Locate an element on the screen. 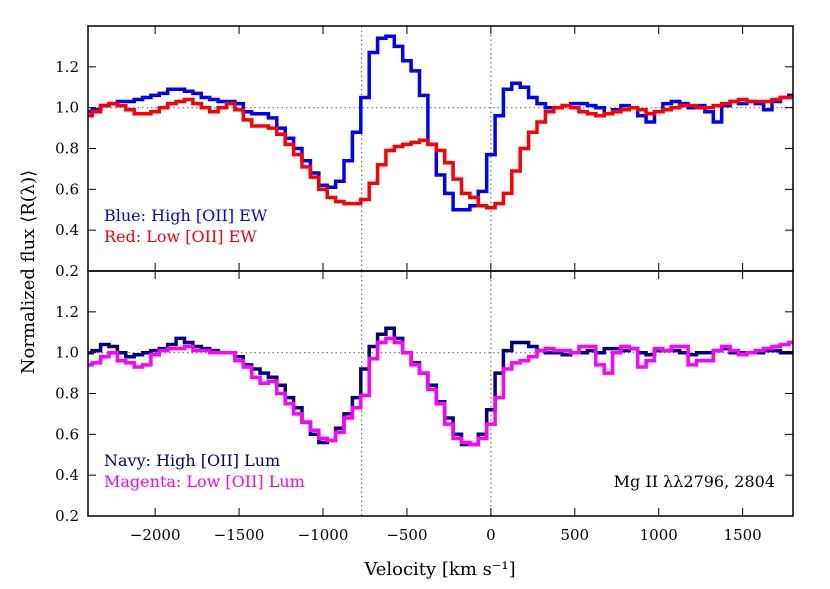 The image size is (830, 589). top-legend-entry: Blue: High [OII] EW is located at coordinates (186, 215).